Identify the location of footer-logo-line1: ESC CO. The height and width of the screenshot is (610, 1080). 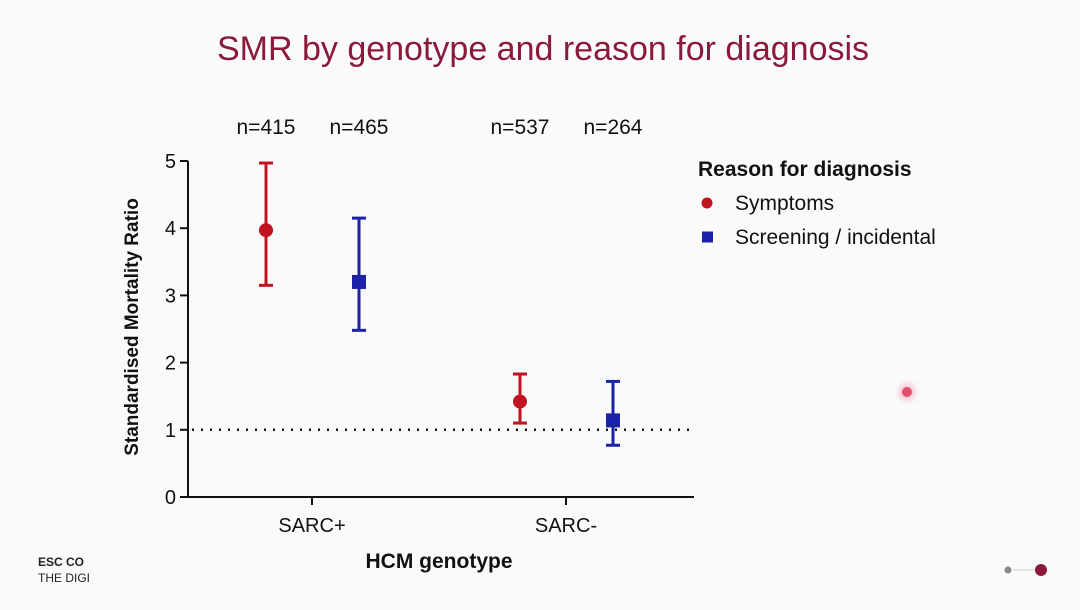
(61, 562).